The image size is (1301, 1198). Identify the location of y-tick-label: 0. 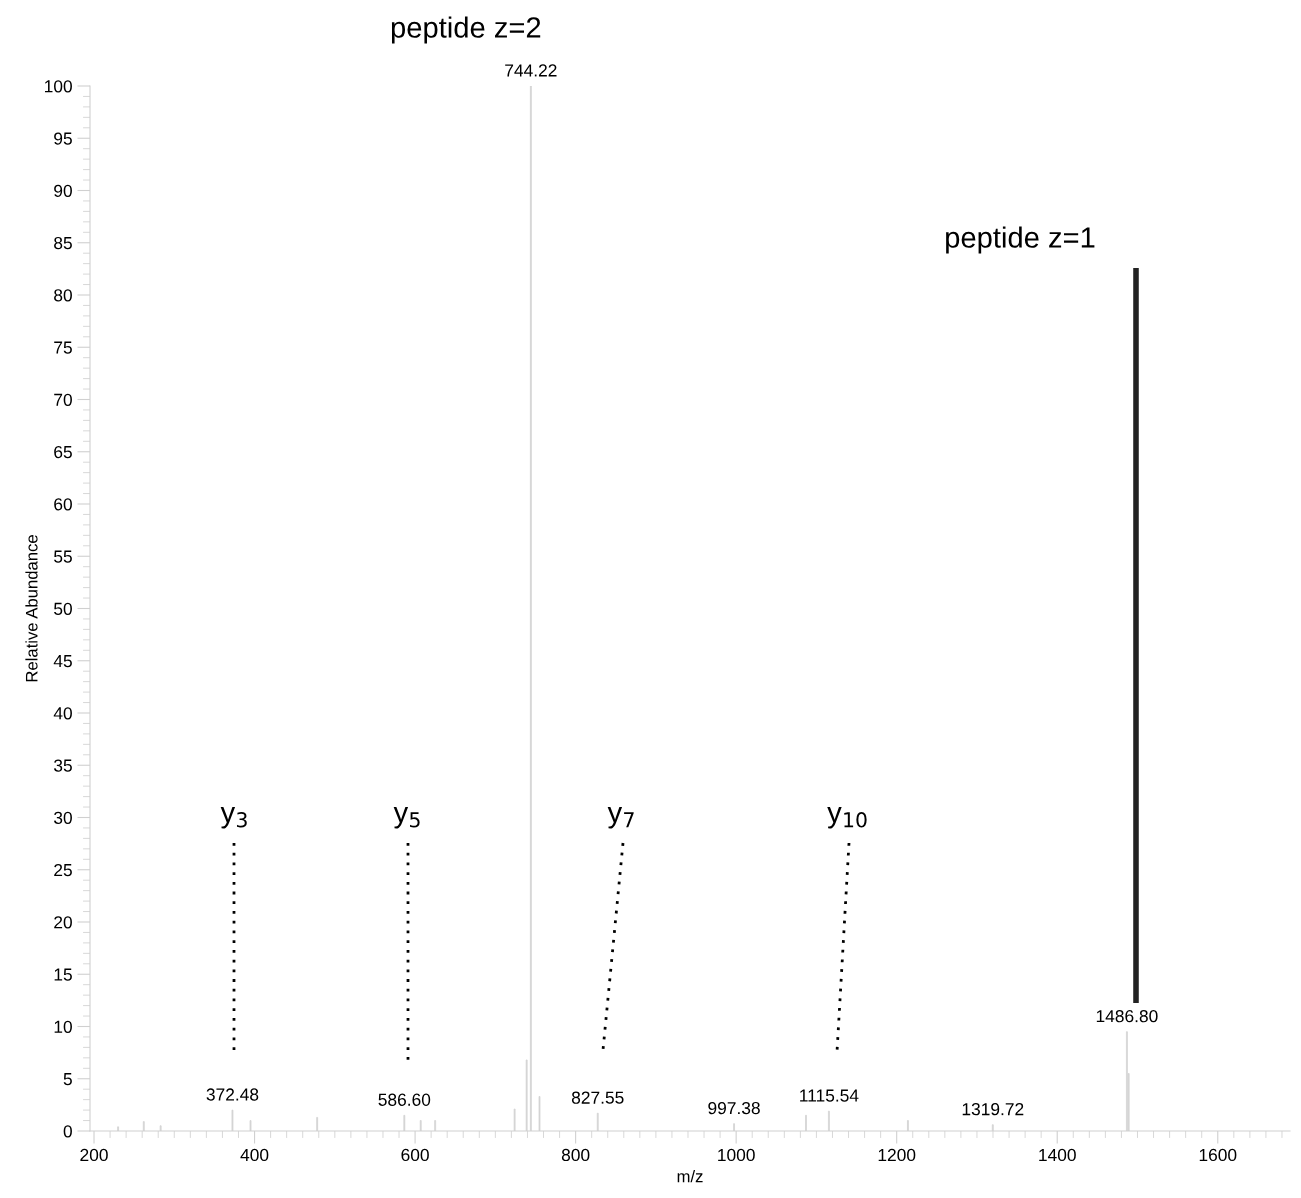
(67, 1131).